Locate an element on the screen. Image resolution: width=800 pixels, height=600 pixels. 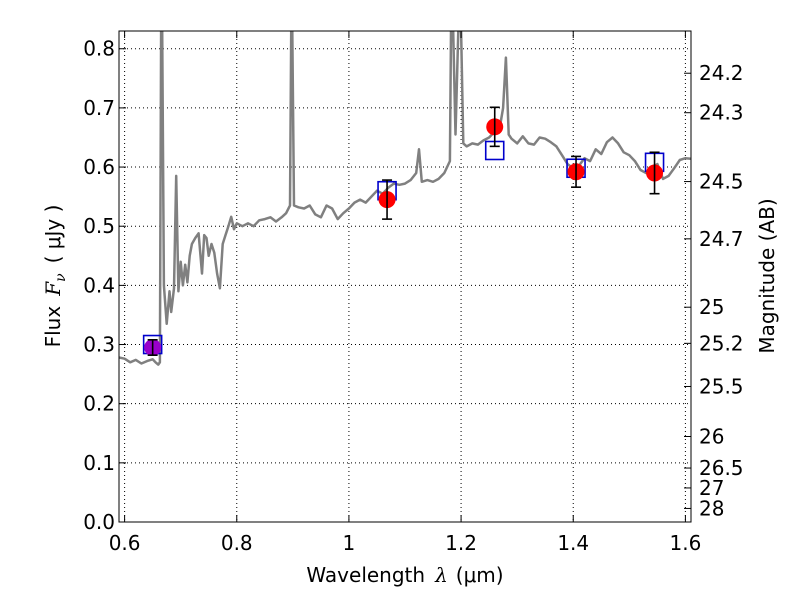
y-tick-label: 0.5 is located at coordinates (99, 226).